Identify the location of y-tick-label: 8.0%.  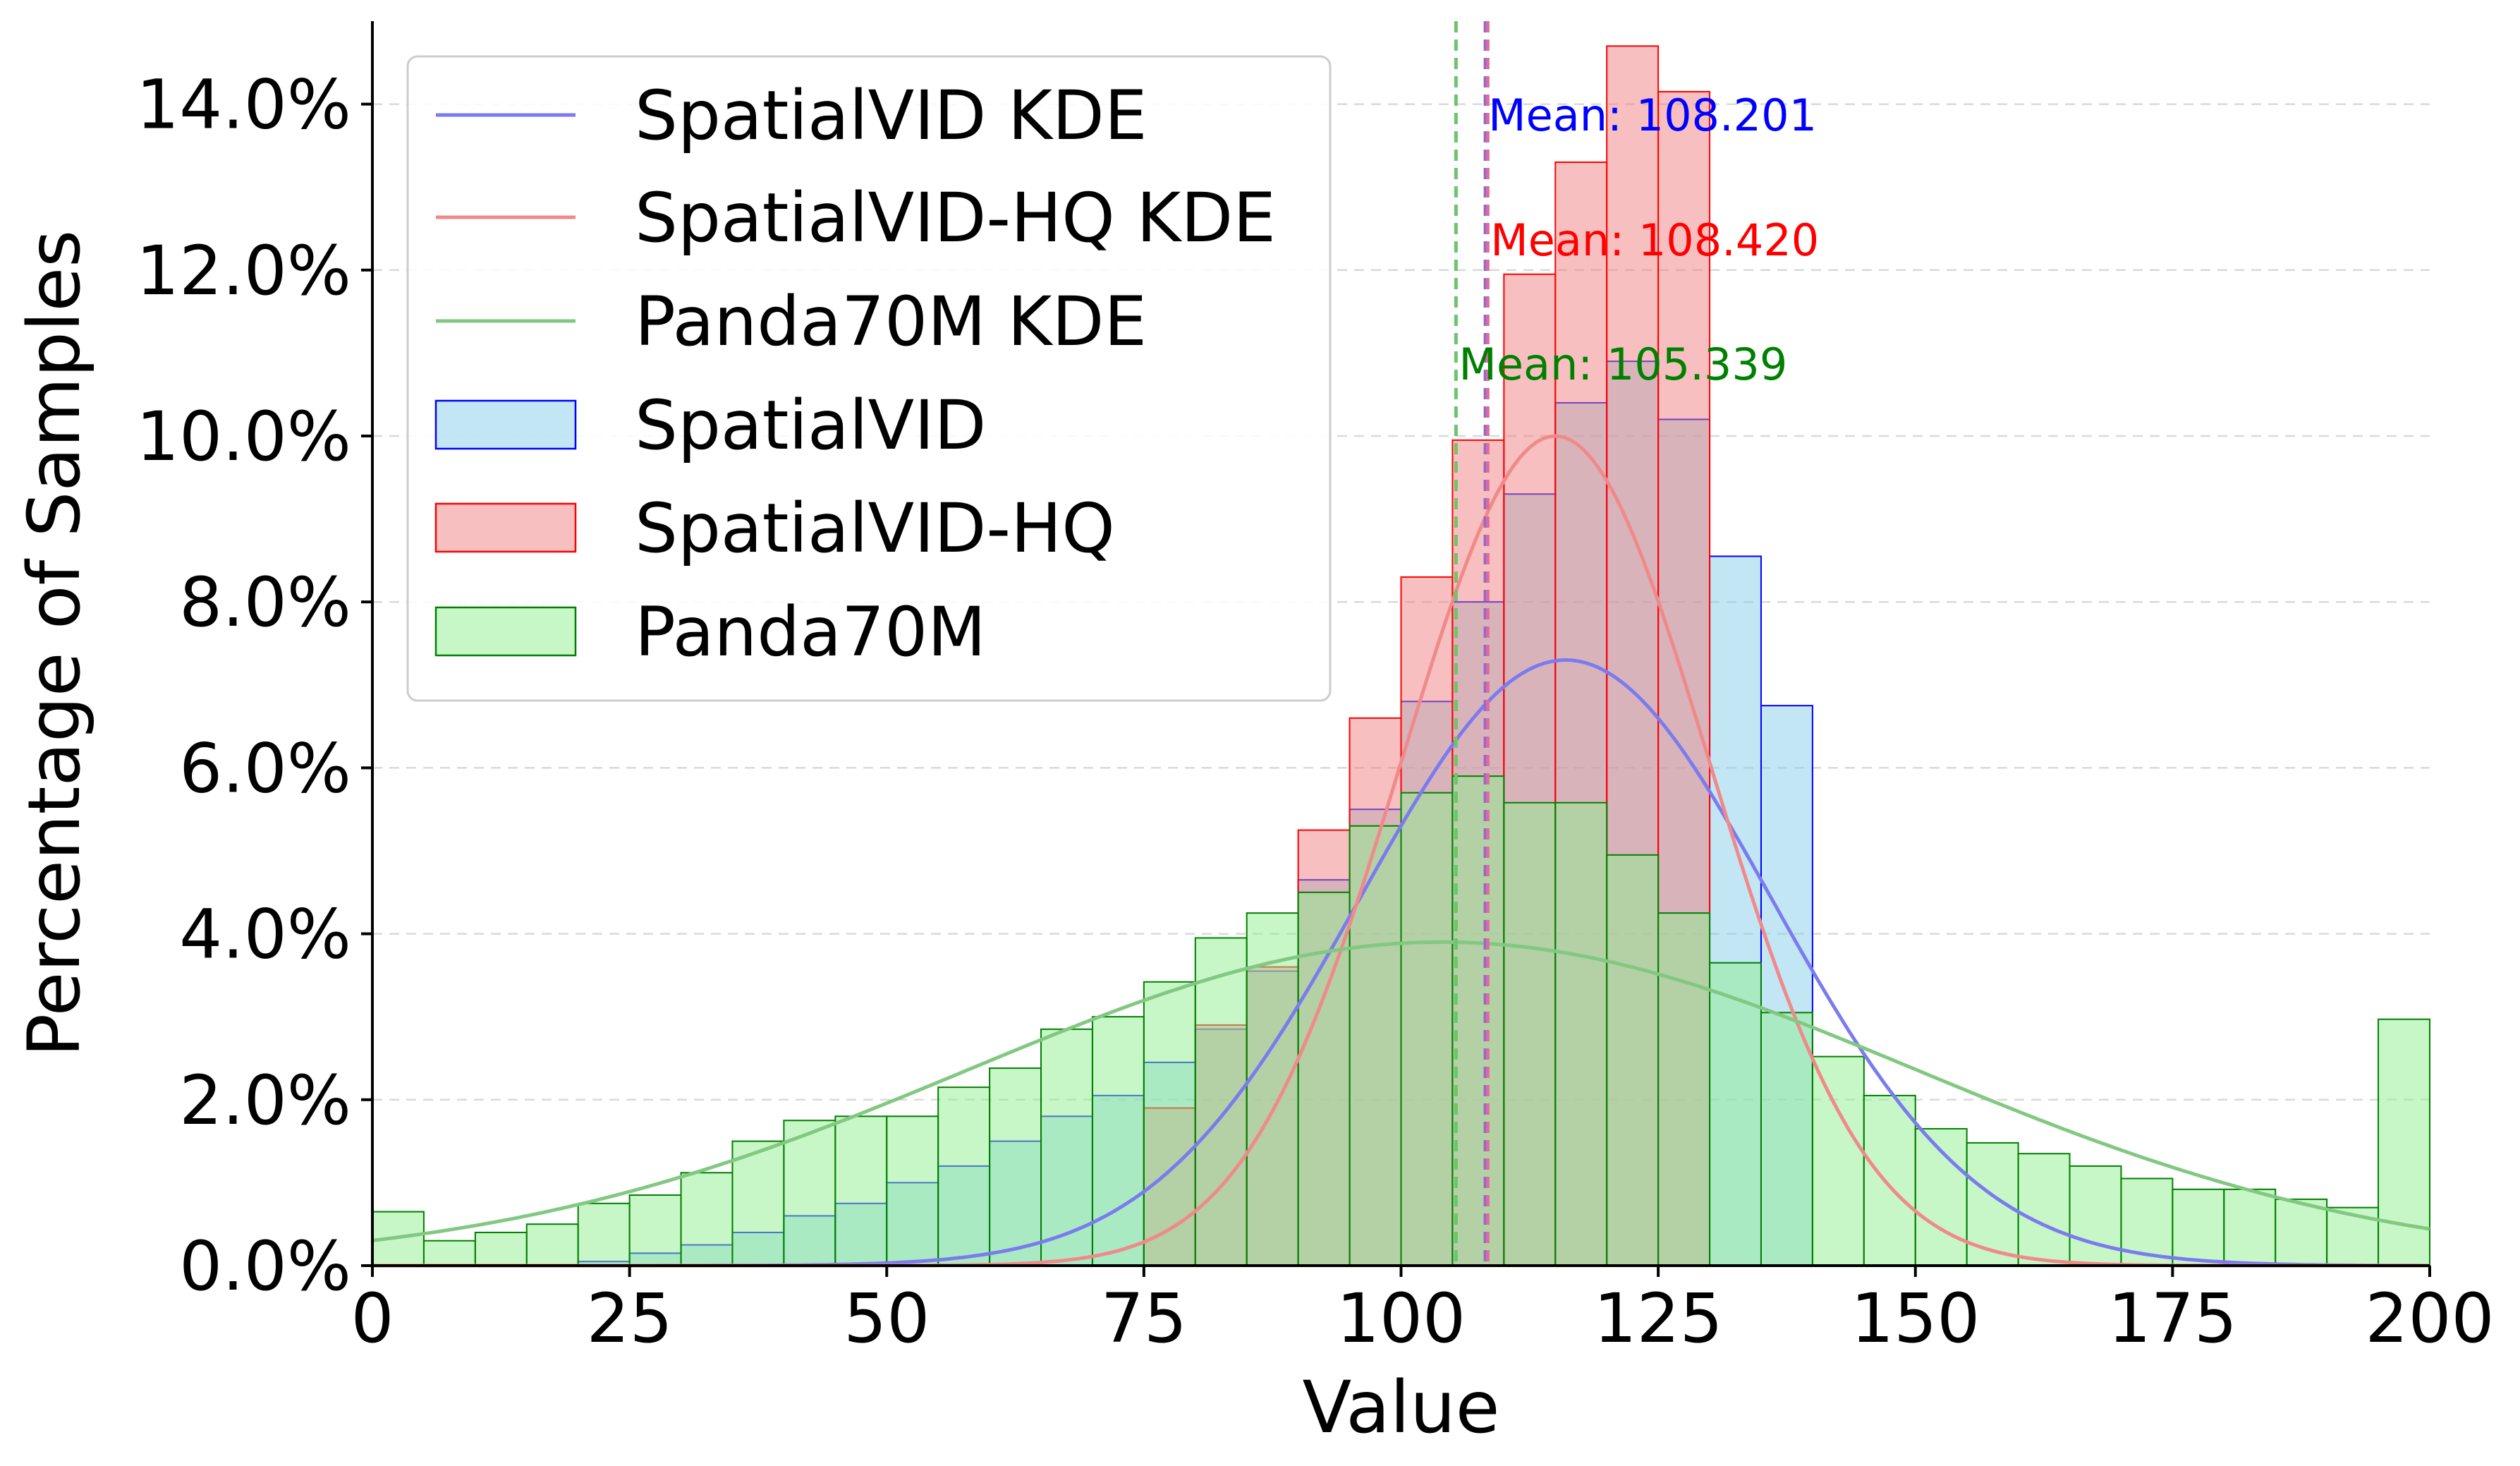
(265, 602).